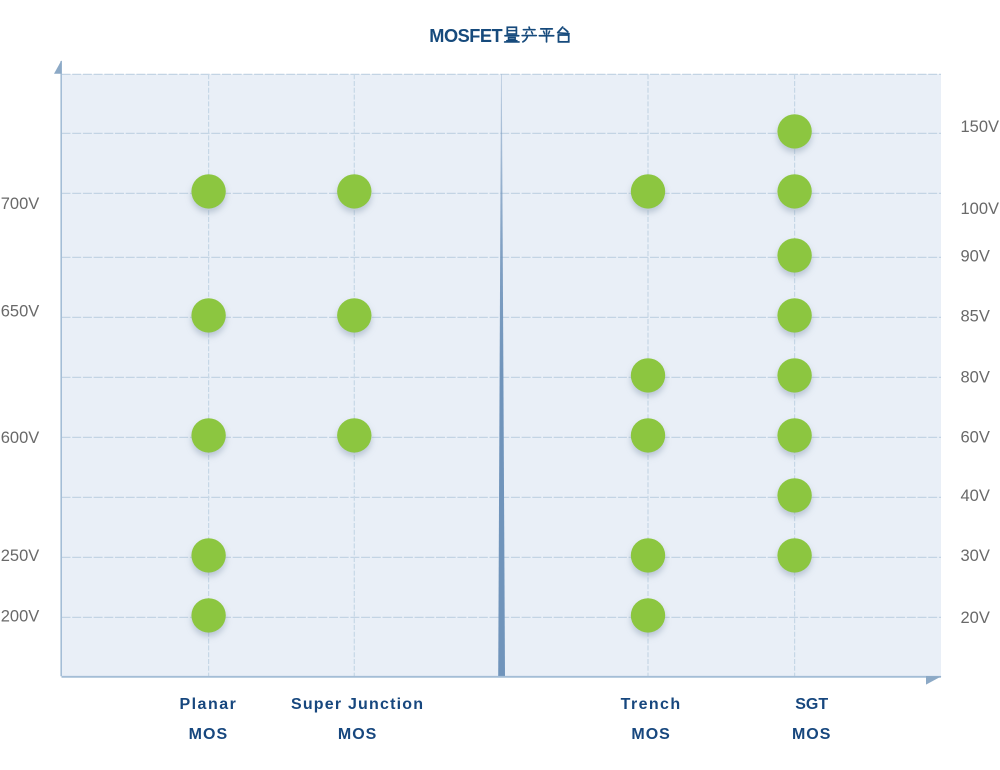  Describe the element at coordinates (980, 127) in the screenshot. I see `svg-text: 150V` at that location.